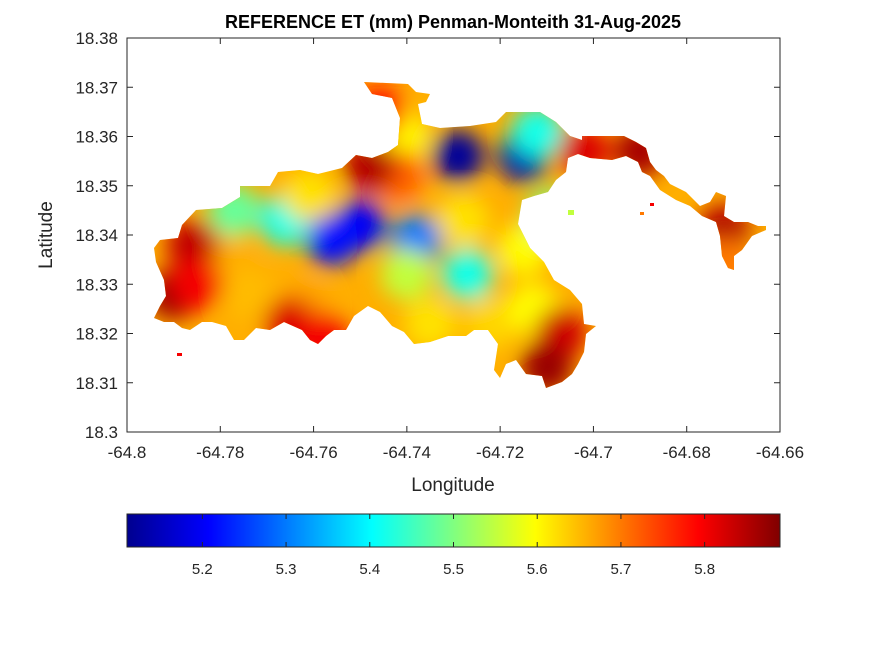 The image size is (875, 656). I want to click on colorbar-tick-label: 5.4, so click(369, 569).